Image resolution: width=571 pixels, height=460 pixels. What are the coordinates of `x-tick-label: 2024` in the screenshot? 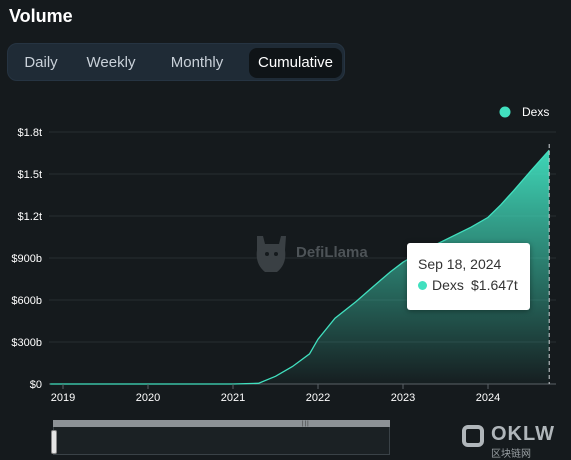 It's located at (488, 398).